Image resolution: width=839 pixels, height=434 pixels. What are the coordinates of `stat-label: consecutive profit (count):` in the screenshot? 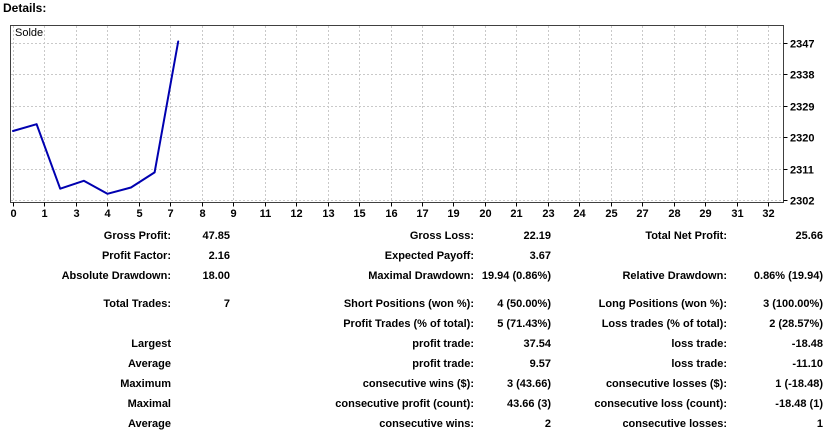 It's located at (404, 404).